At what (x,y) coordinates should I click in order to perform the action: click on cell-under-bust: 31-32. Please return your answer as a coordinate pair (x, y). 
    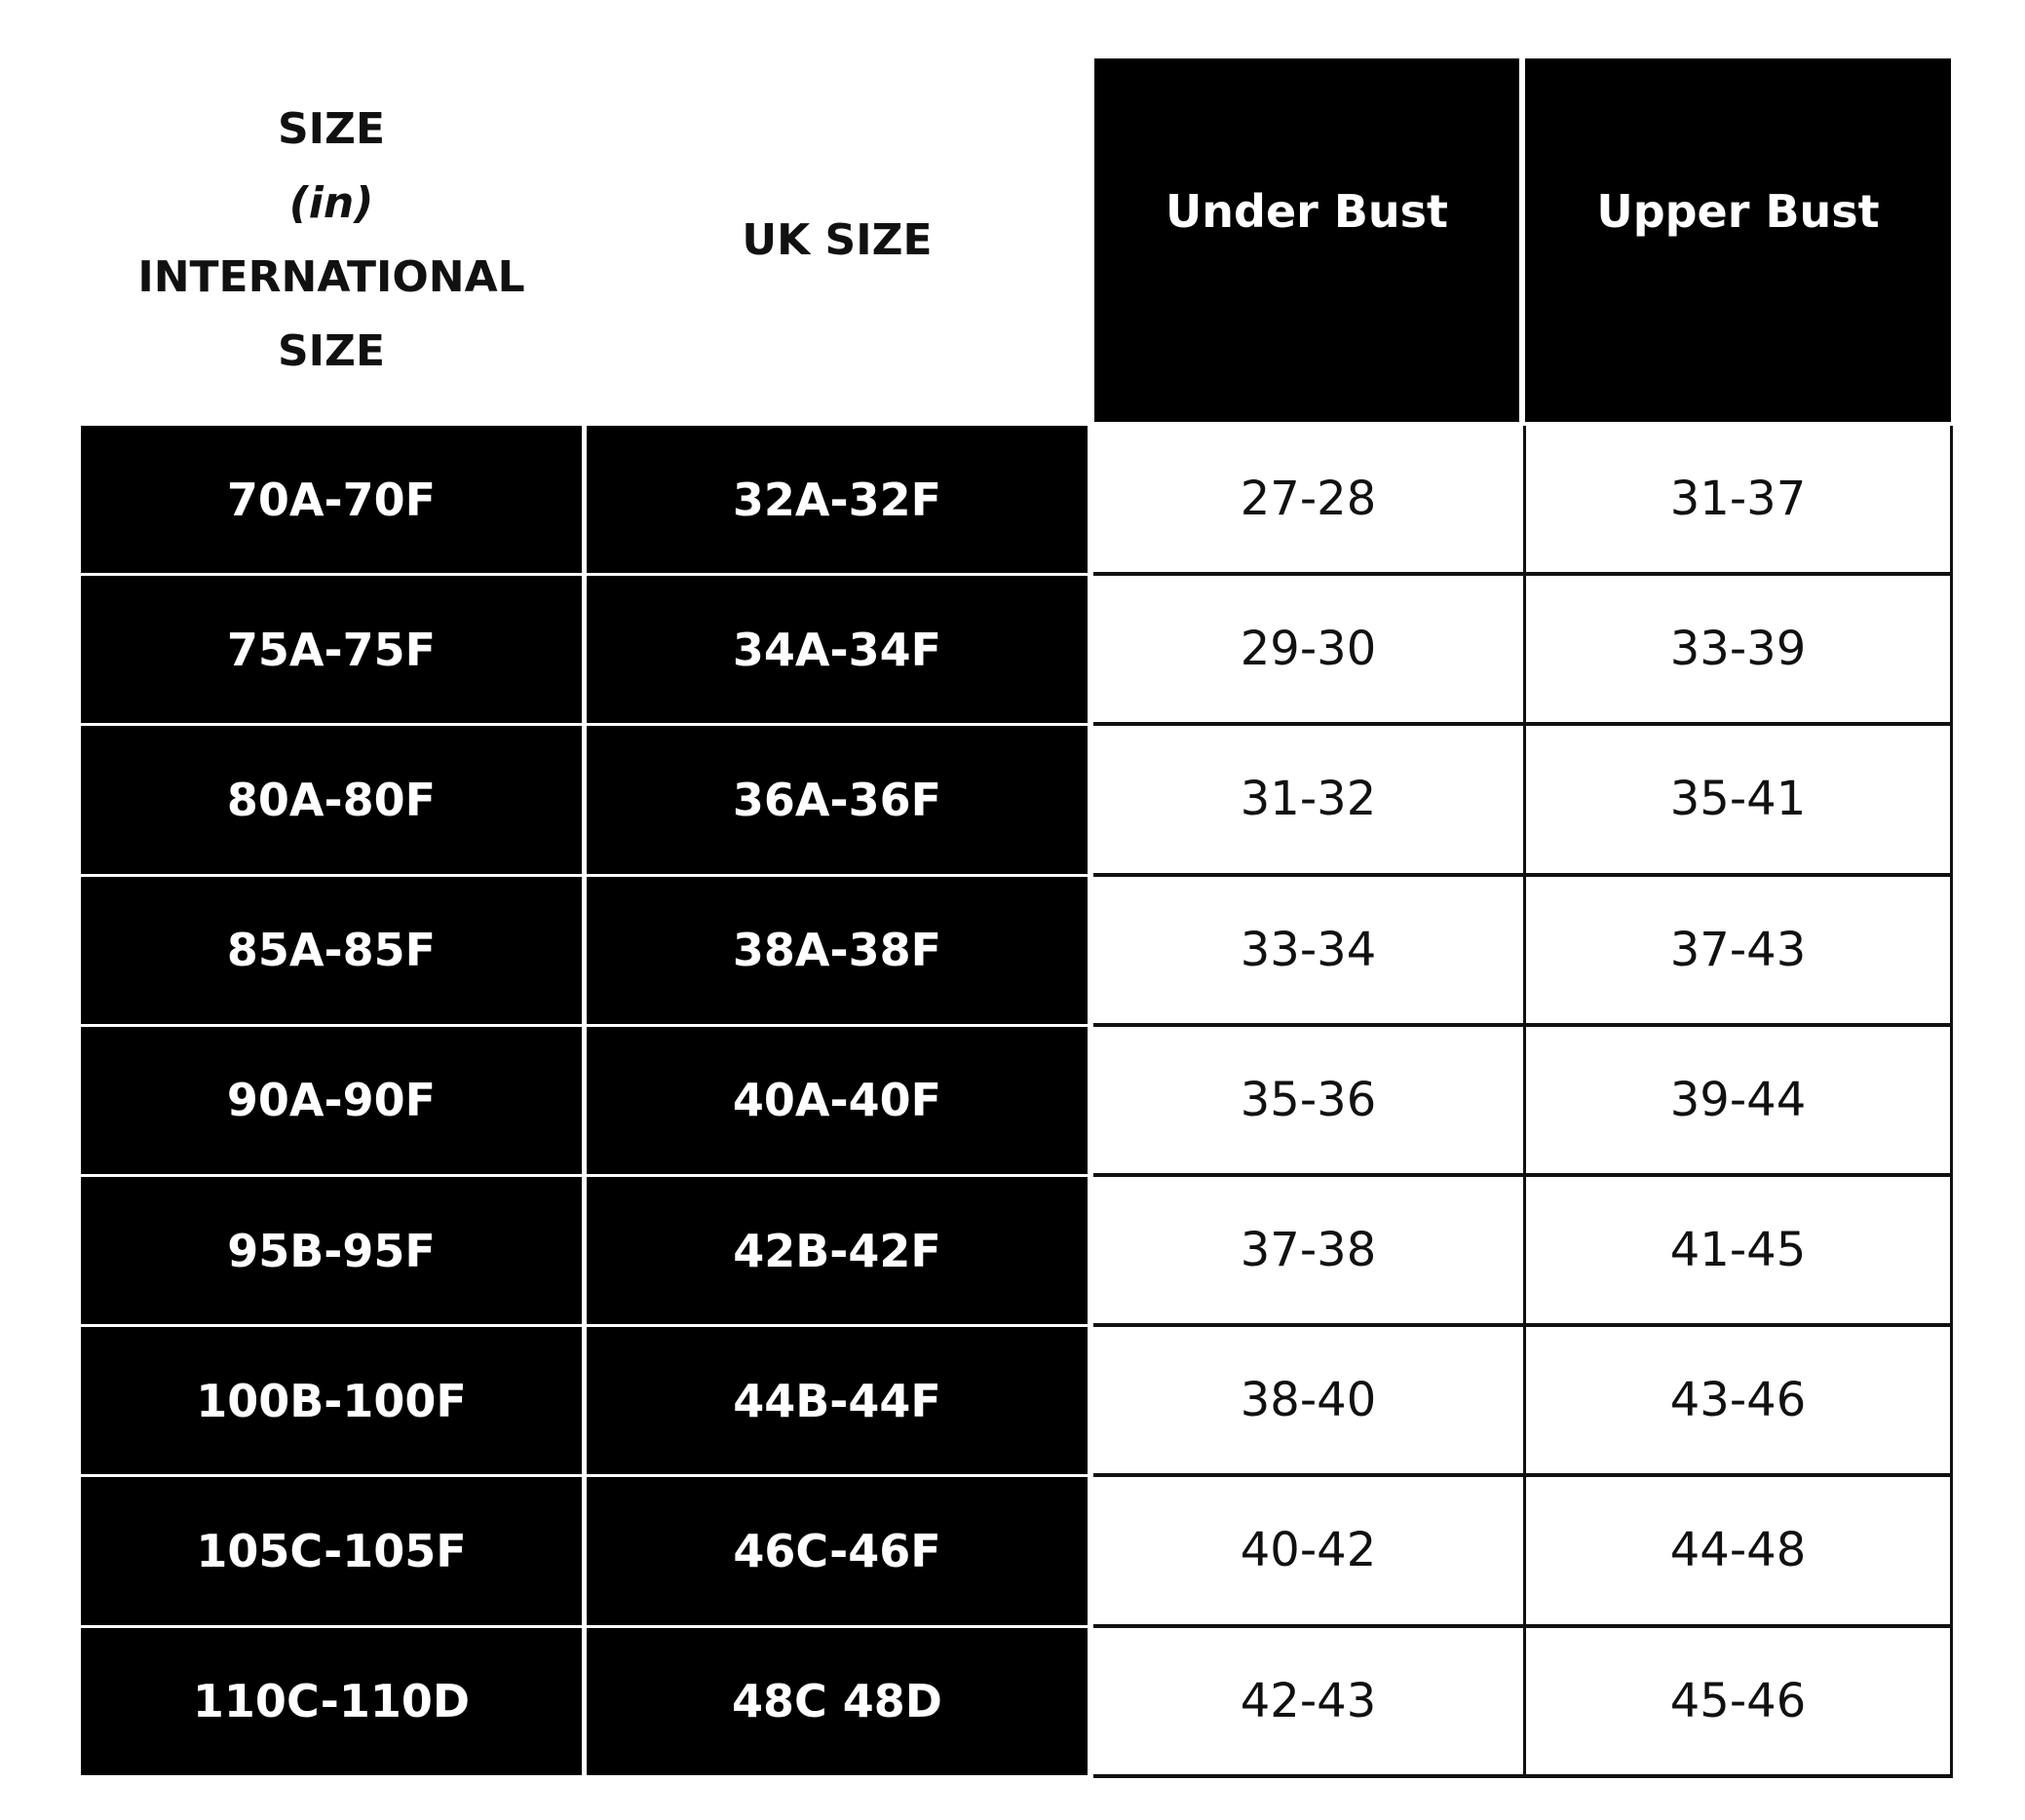
    Looking at the image, I should click on (1308, 801).